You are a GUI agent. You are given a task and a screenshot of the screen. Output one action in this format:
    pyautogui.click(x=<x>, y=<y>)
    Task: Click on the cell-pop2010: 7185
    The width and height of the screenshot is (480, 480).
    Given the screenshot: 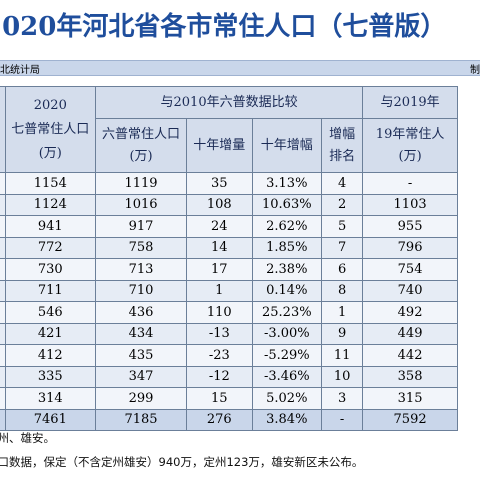 What is the action you would take?
    pyautogui.click(x=141, y=419)
    